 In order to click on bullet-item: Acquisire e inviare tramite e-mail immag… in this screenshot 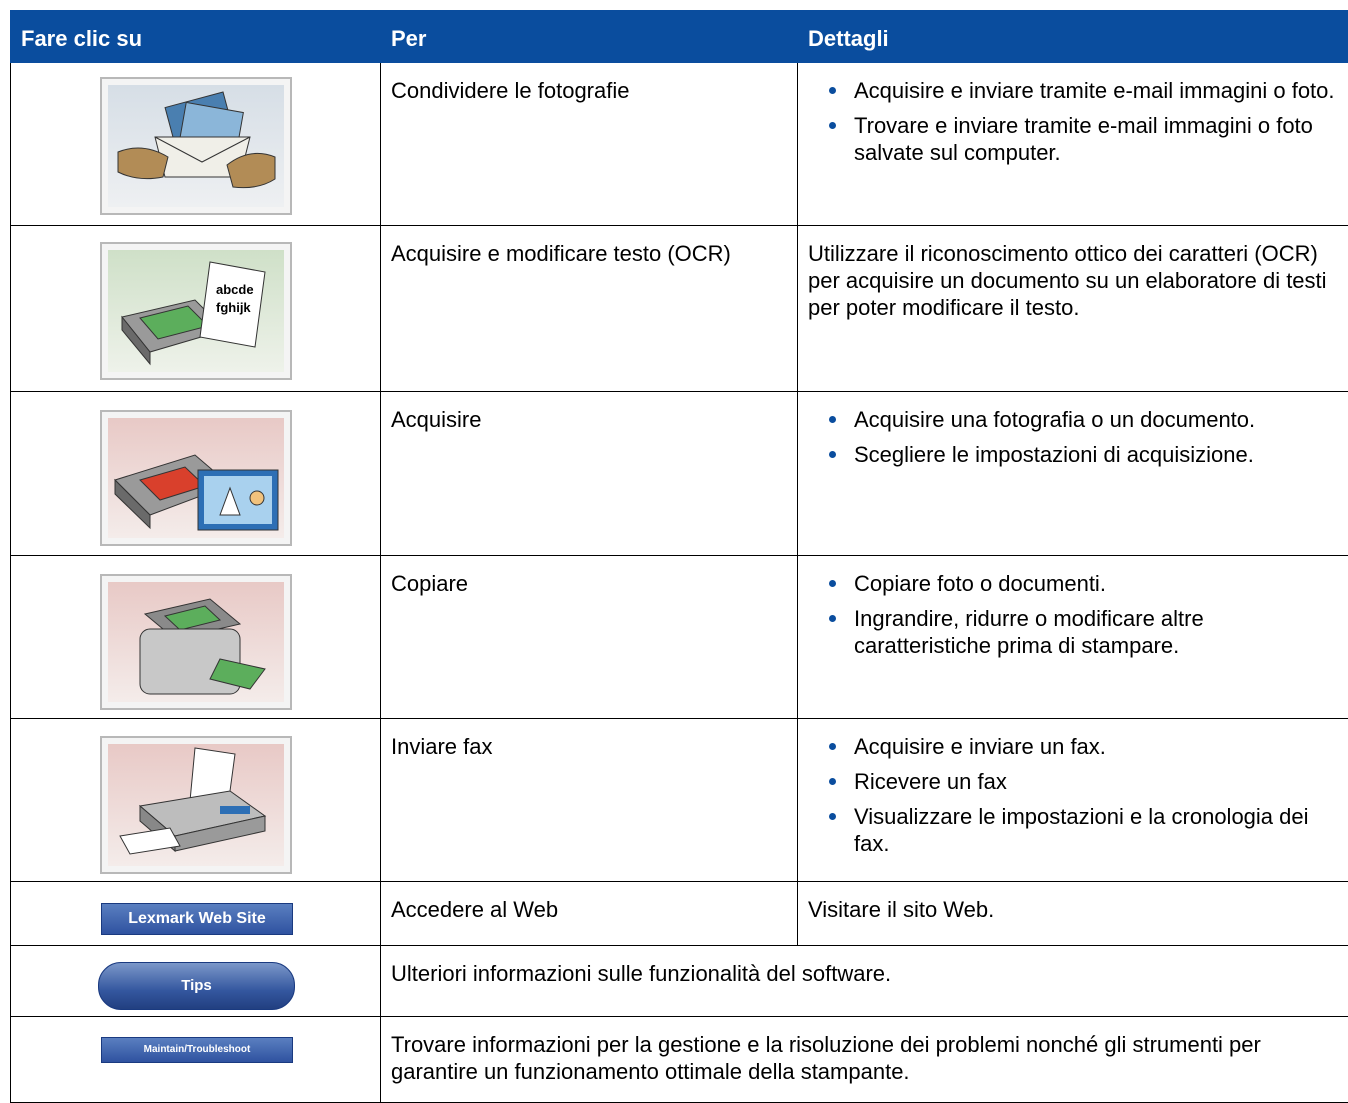, I will do `click(1096, 90)`.